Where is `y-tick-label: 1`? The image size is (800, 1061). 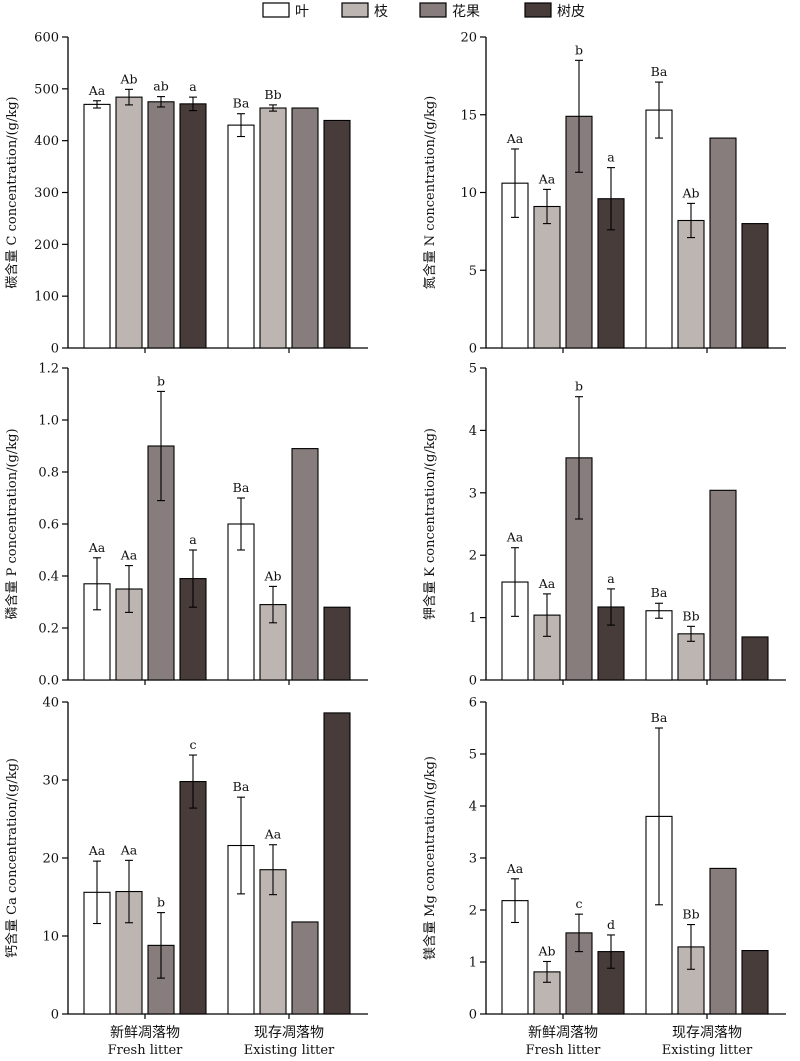 y-tick-label: 1 is located at coordinates (473, 618).